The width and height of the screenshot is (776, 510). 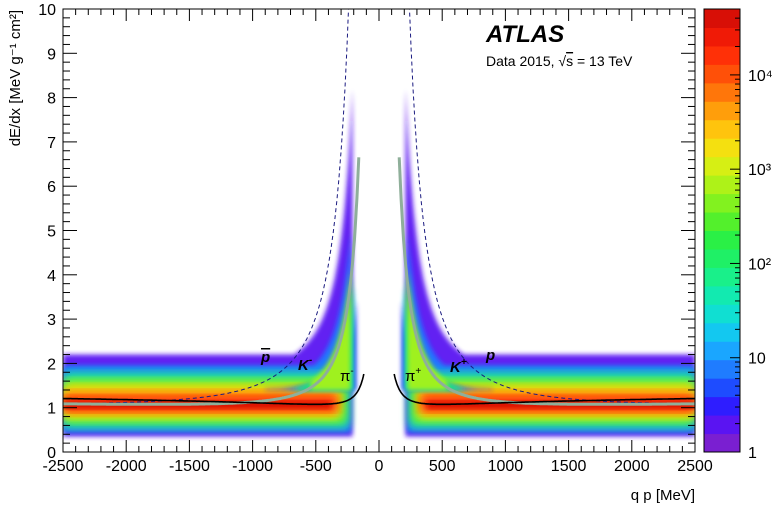 I want to click on y-tick-label-1: 1, so click(x=51, y=409).